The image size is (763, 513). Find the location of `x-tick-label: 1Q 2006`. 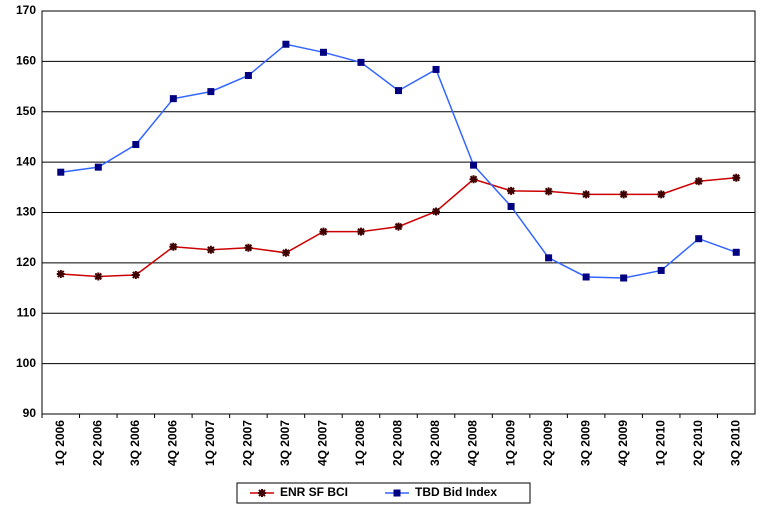

x-tick-label: 1Q 2006 is located at coordinates (60, 443).